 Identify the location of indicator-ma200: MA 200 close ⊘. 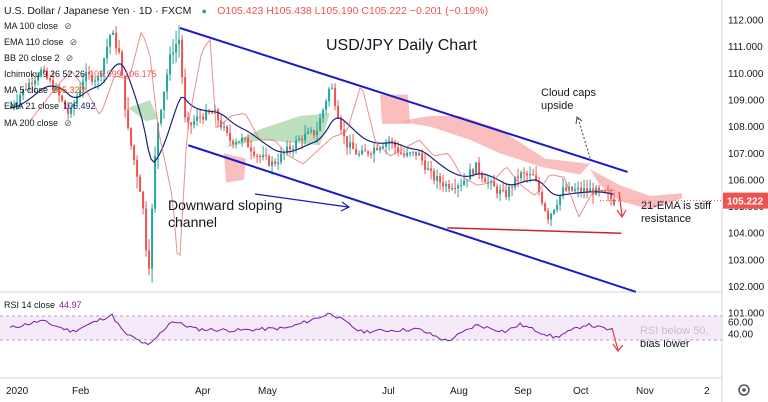
(39, 123).